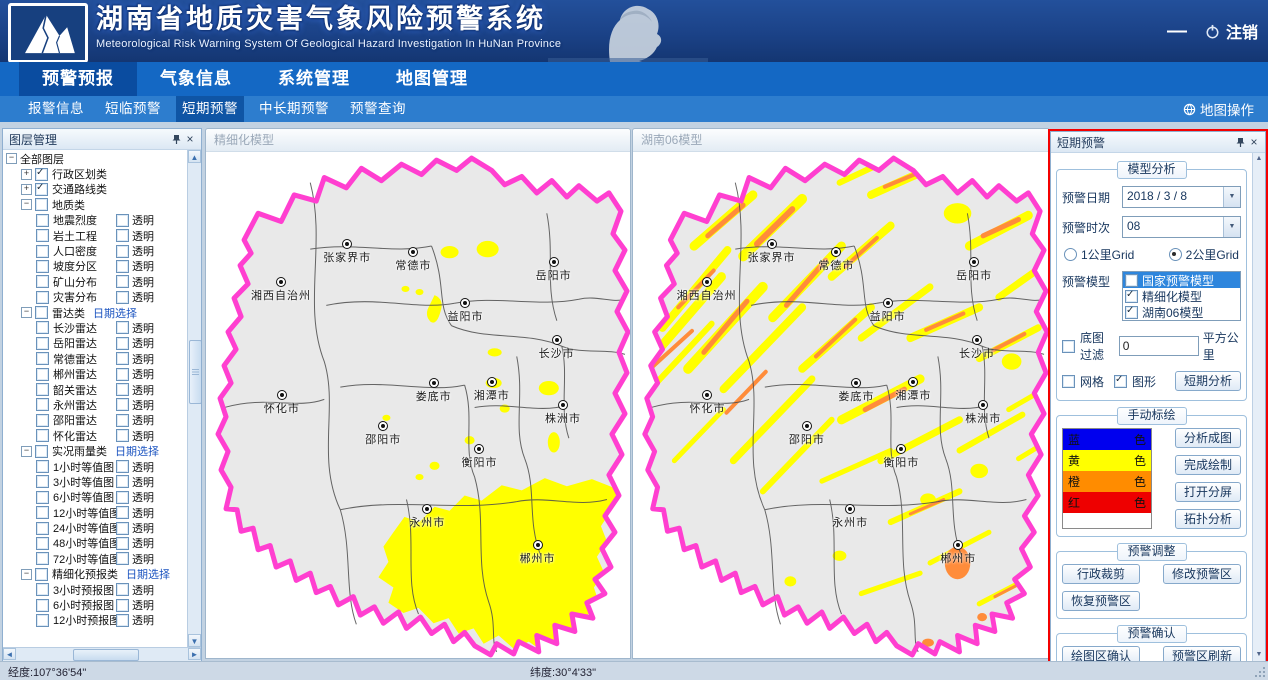  What do you see at coordinates (1207, 438) in the screenshot?
I see `draw-action-button: 分析成图` at bounding box center [1207, 438].